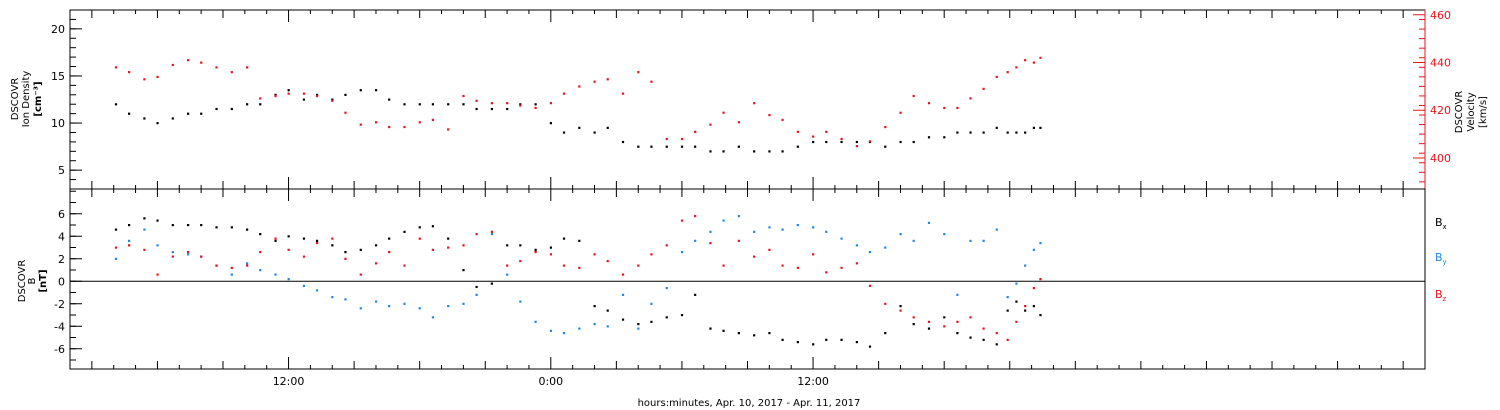 The image size is (1500, 410). What do you see at coordinates (578, 121) in the screenshot?
I see `density-series` at bounding box center [578, 121].